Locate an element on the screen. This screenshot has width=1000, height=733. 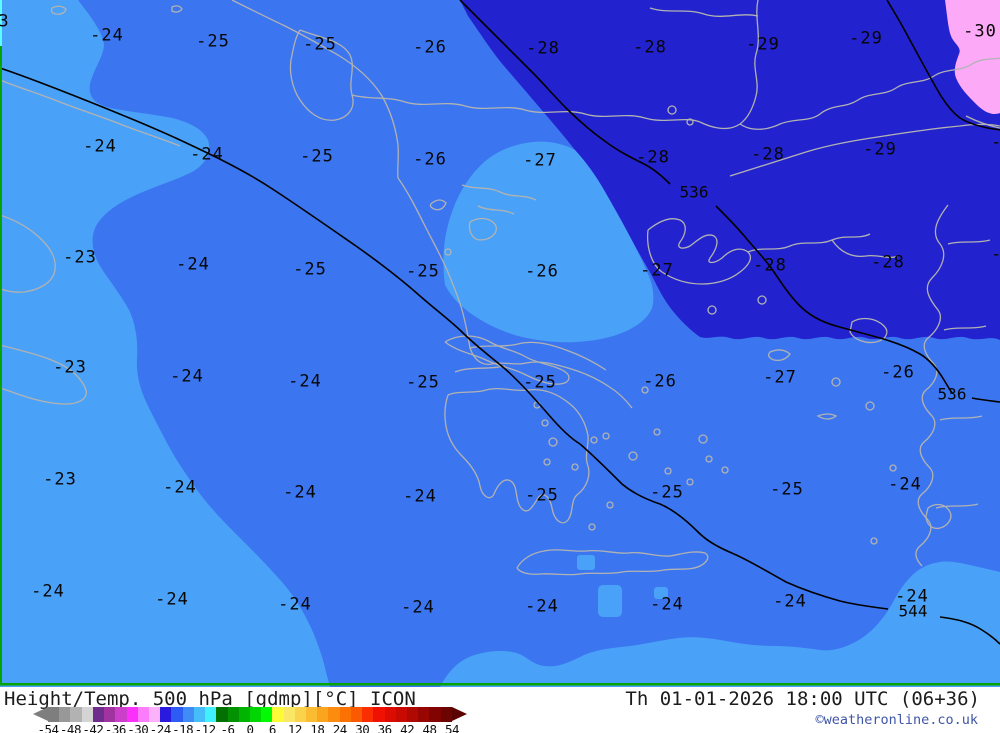
chart-datetime: Th 01-01-2026 18:00 UTC (06+36) is located at coordinates (802, 699).